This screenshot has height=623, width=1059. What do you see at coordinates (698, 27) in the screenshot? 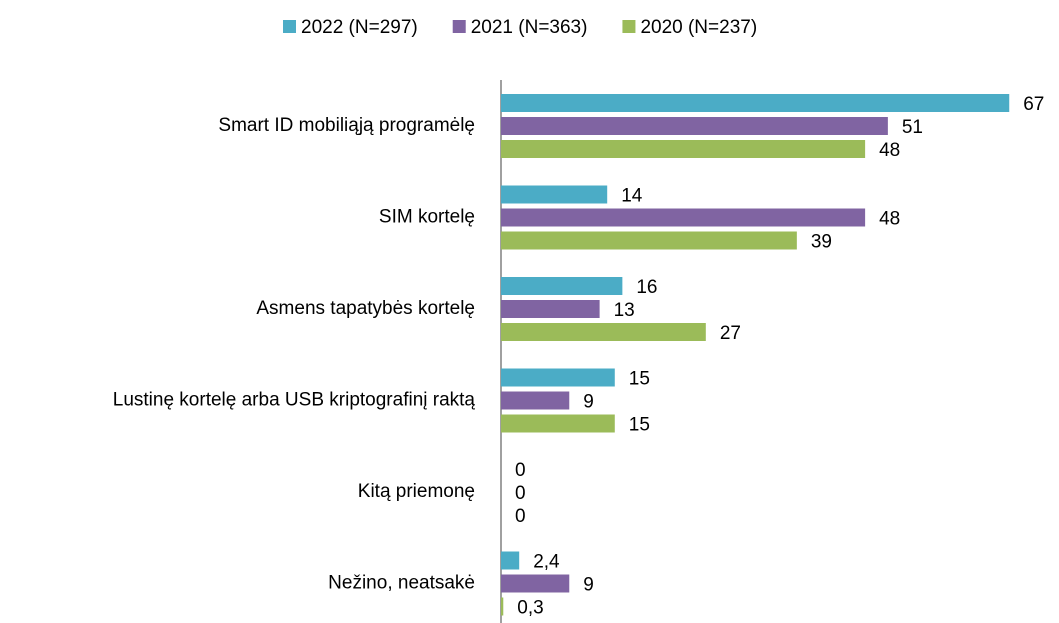
I see `legend-label: 2020 (N=237)` at bounding box center [698, 27].